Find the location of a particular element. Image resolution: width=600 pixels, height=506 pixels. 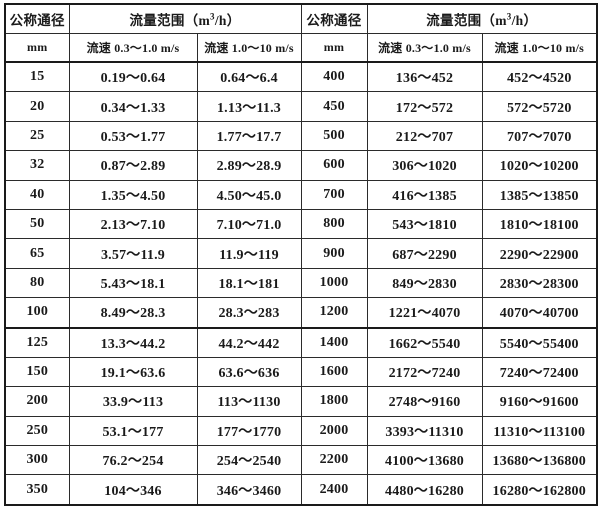

flow-range-label-left-prefix: 流量范围（m is located at coordinates (170, 20).